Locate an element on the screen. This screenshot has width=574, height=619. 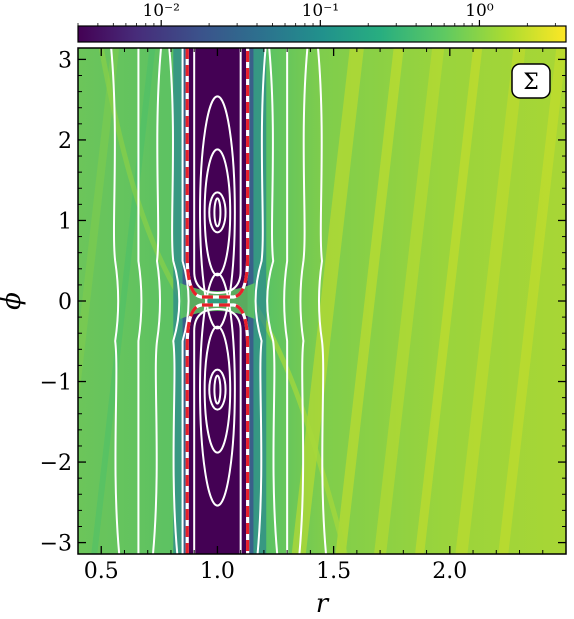
separatrix is located at coordinates (217, 301).